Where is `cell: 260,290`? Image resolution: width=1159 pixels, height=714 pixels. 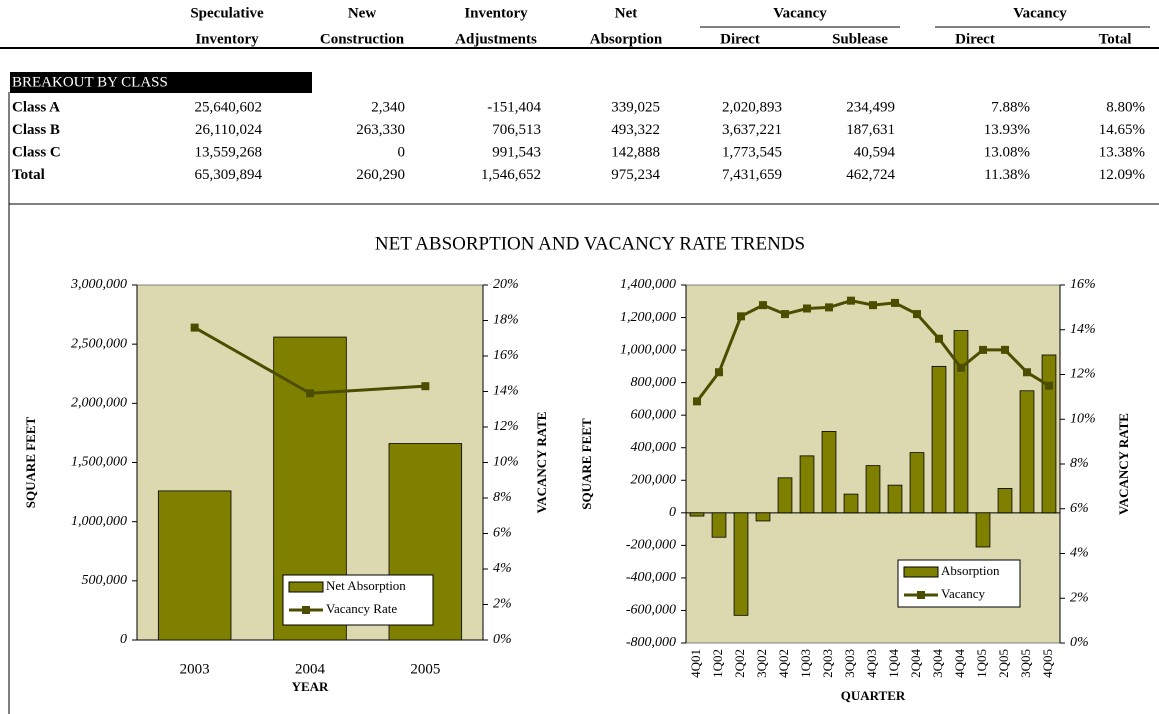
cell: 260,290 is located at coordinates (380, 175).